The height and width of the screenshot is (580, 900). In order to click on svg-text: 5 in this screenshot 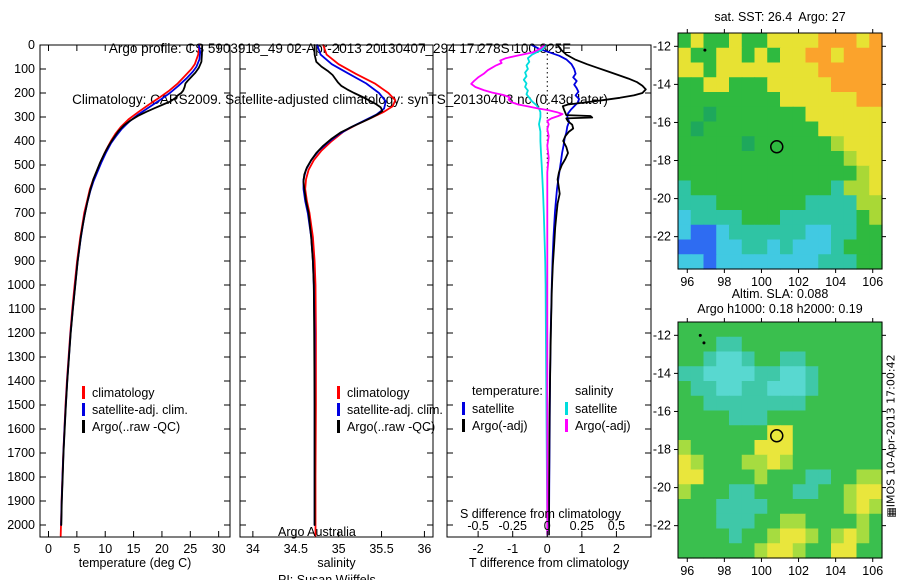, I will do `click(76, 549)`.